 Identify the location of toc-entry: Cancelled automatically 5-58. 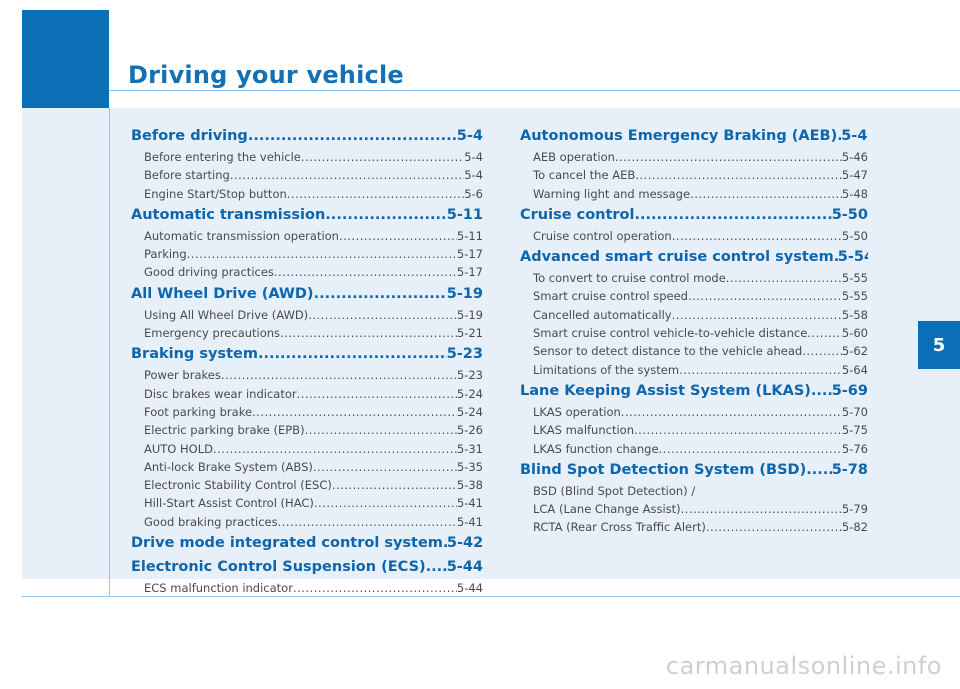
(694, 315).